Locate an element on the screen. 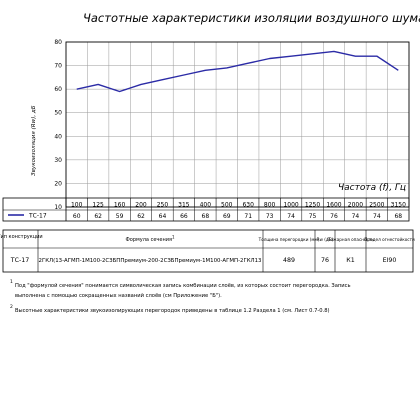  x-tick-label: 100 is located at coordinates (77, 205).